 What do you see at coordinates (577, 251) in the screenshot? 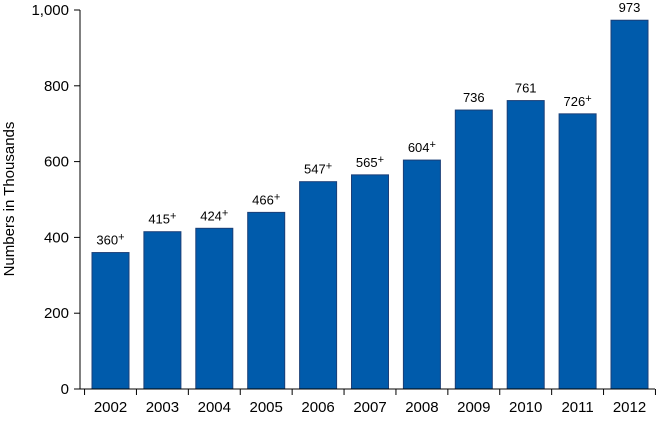
I see `bar-2011` at bounding box center [577, 251].